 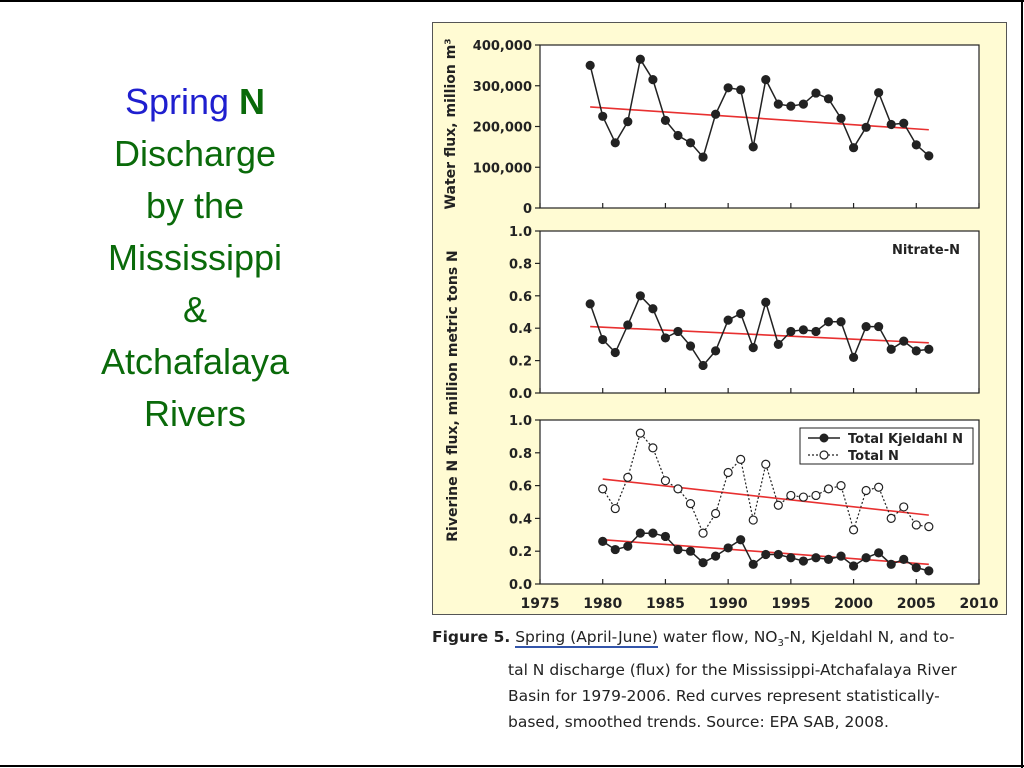 I want to click on title-spring: Spring, so click(x=177, y=101).